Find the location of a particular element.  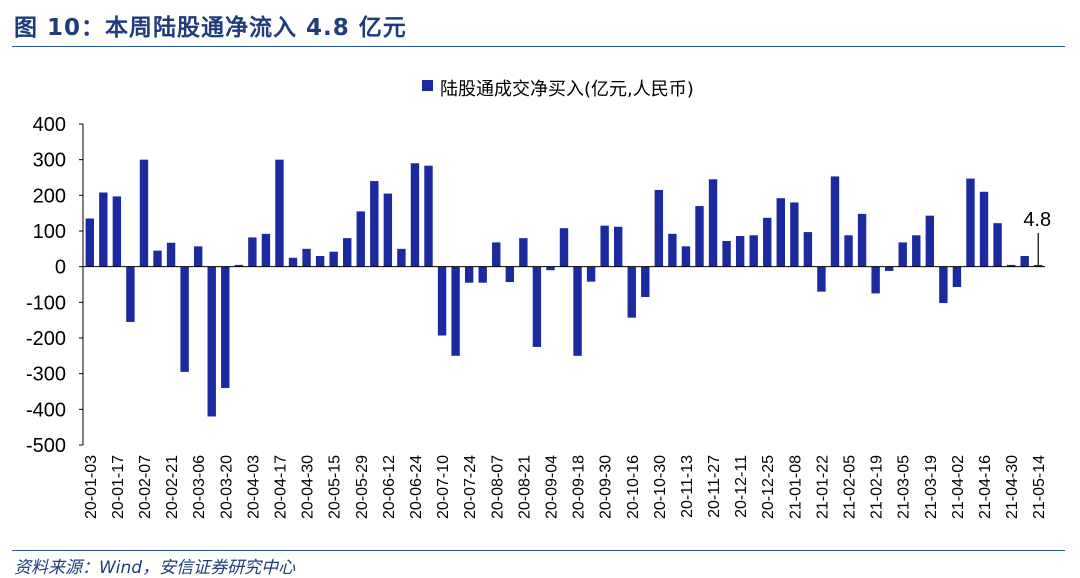

x-tick-label: 20-08-21 is located at coordinates (524, 487).